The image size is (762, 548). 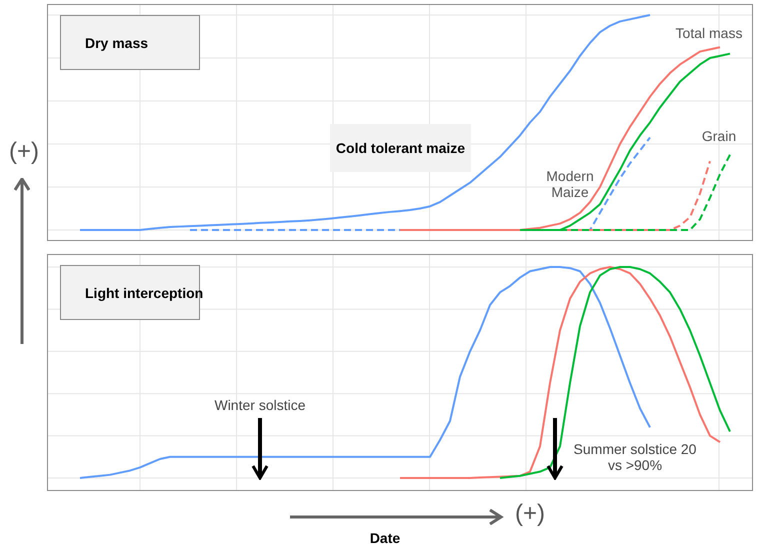 I want to click on label-box: Cold tolerant maize, so click(x=400, y=148).